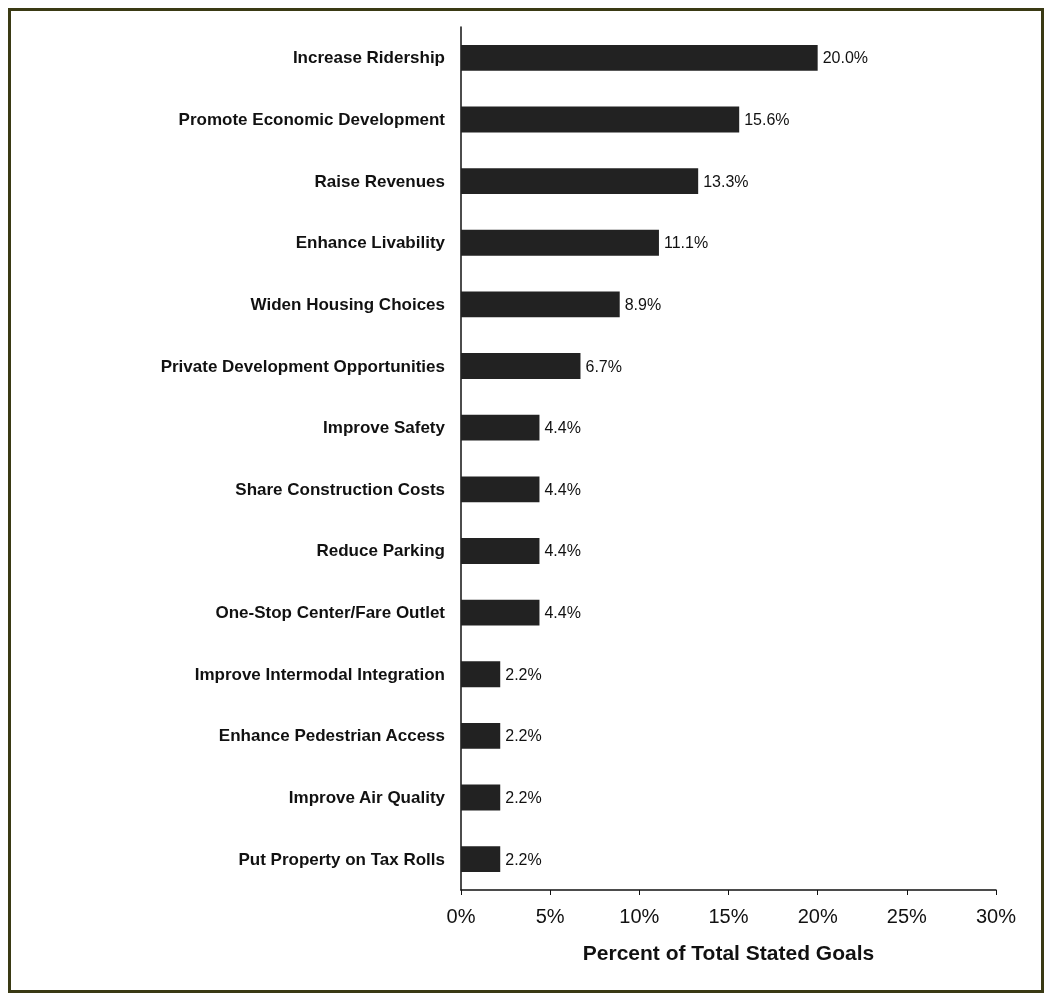 This screenshot has height=1005, width=1054. What do you see at coordinates (643, 304) in the screenshot?
I see `data-label: 8.9%` at bounding box center [643, 304].